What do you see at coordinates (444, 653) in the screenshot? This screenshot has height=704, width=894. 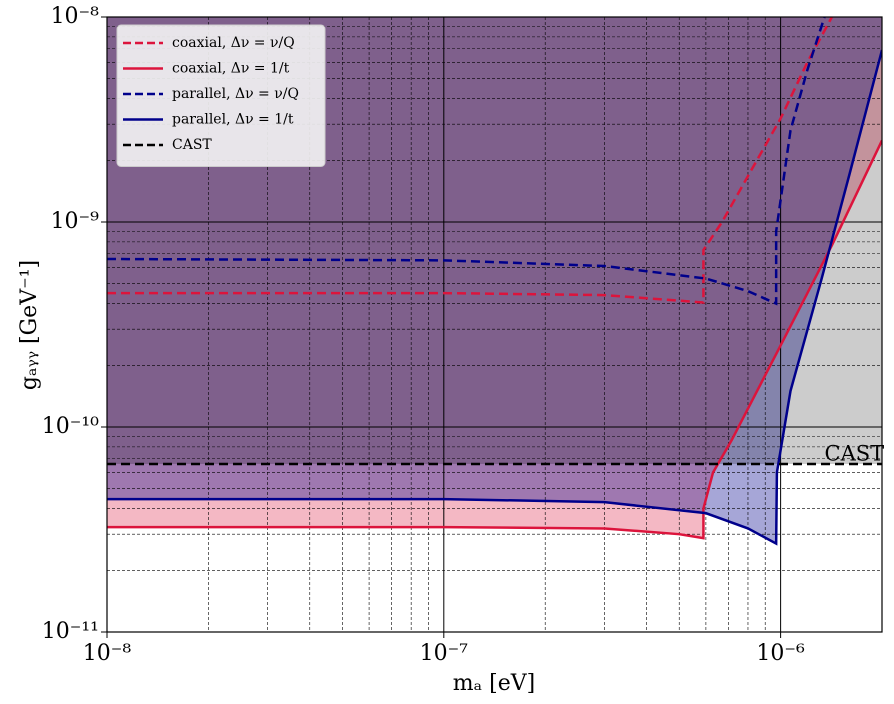 I see `x-tick-label: 10⁻⁷` at bounding box center [444, 653].